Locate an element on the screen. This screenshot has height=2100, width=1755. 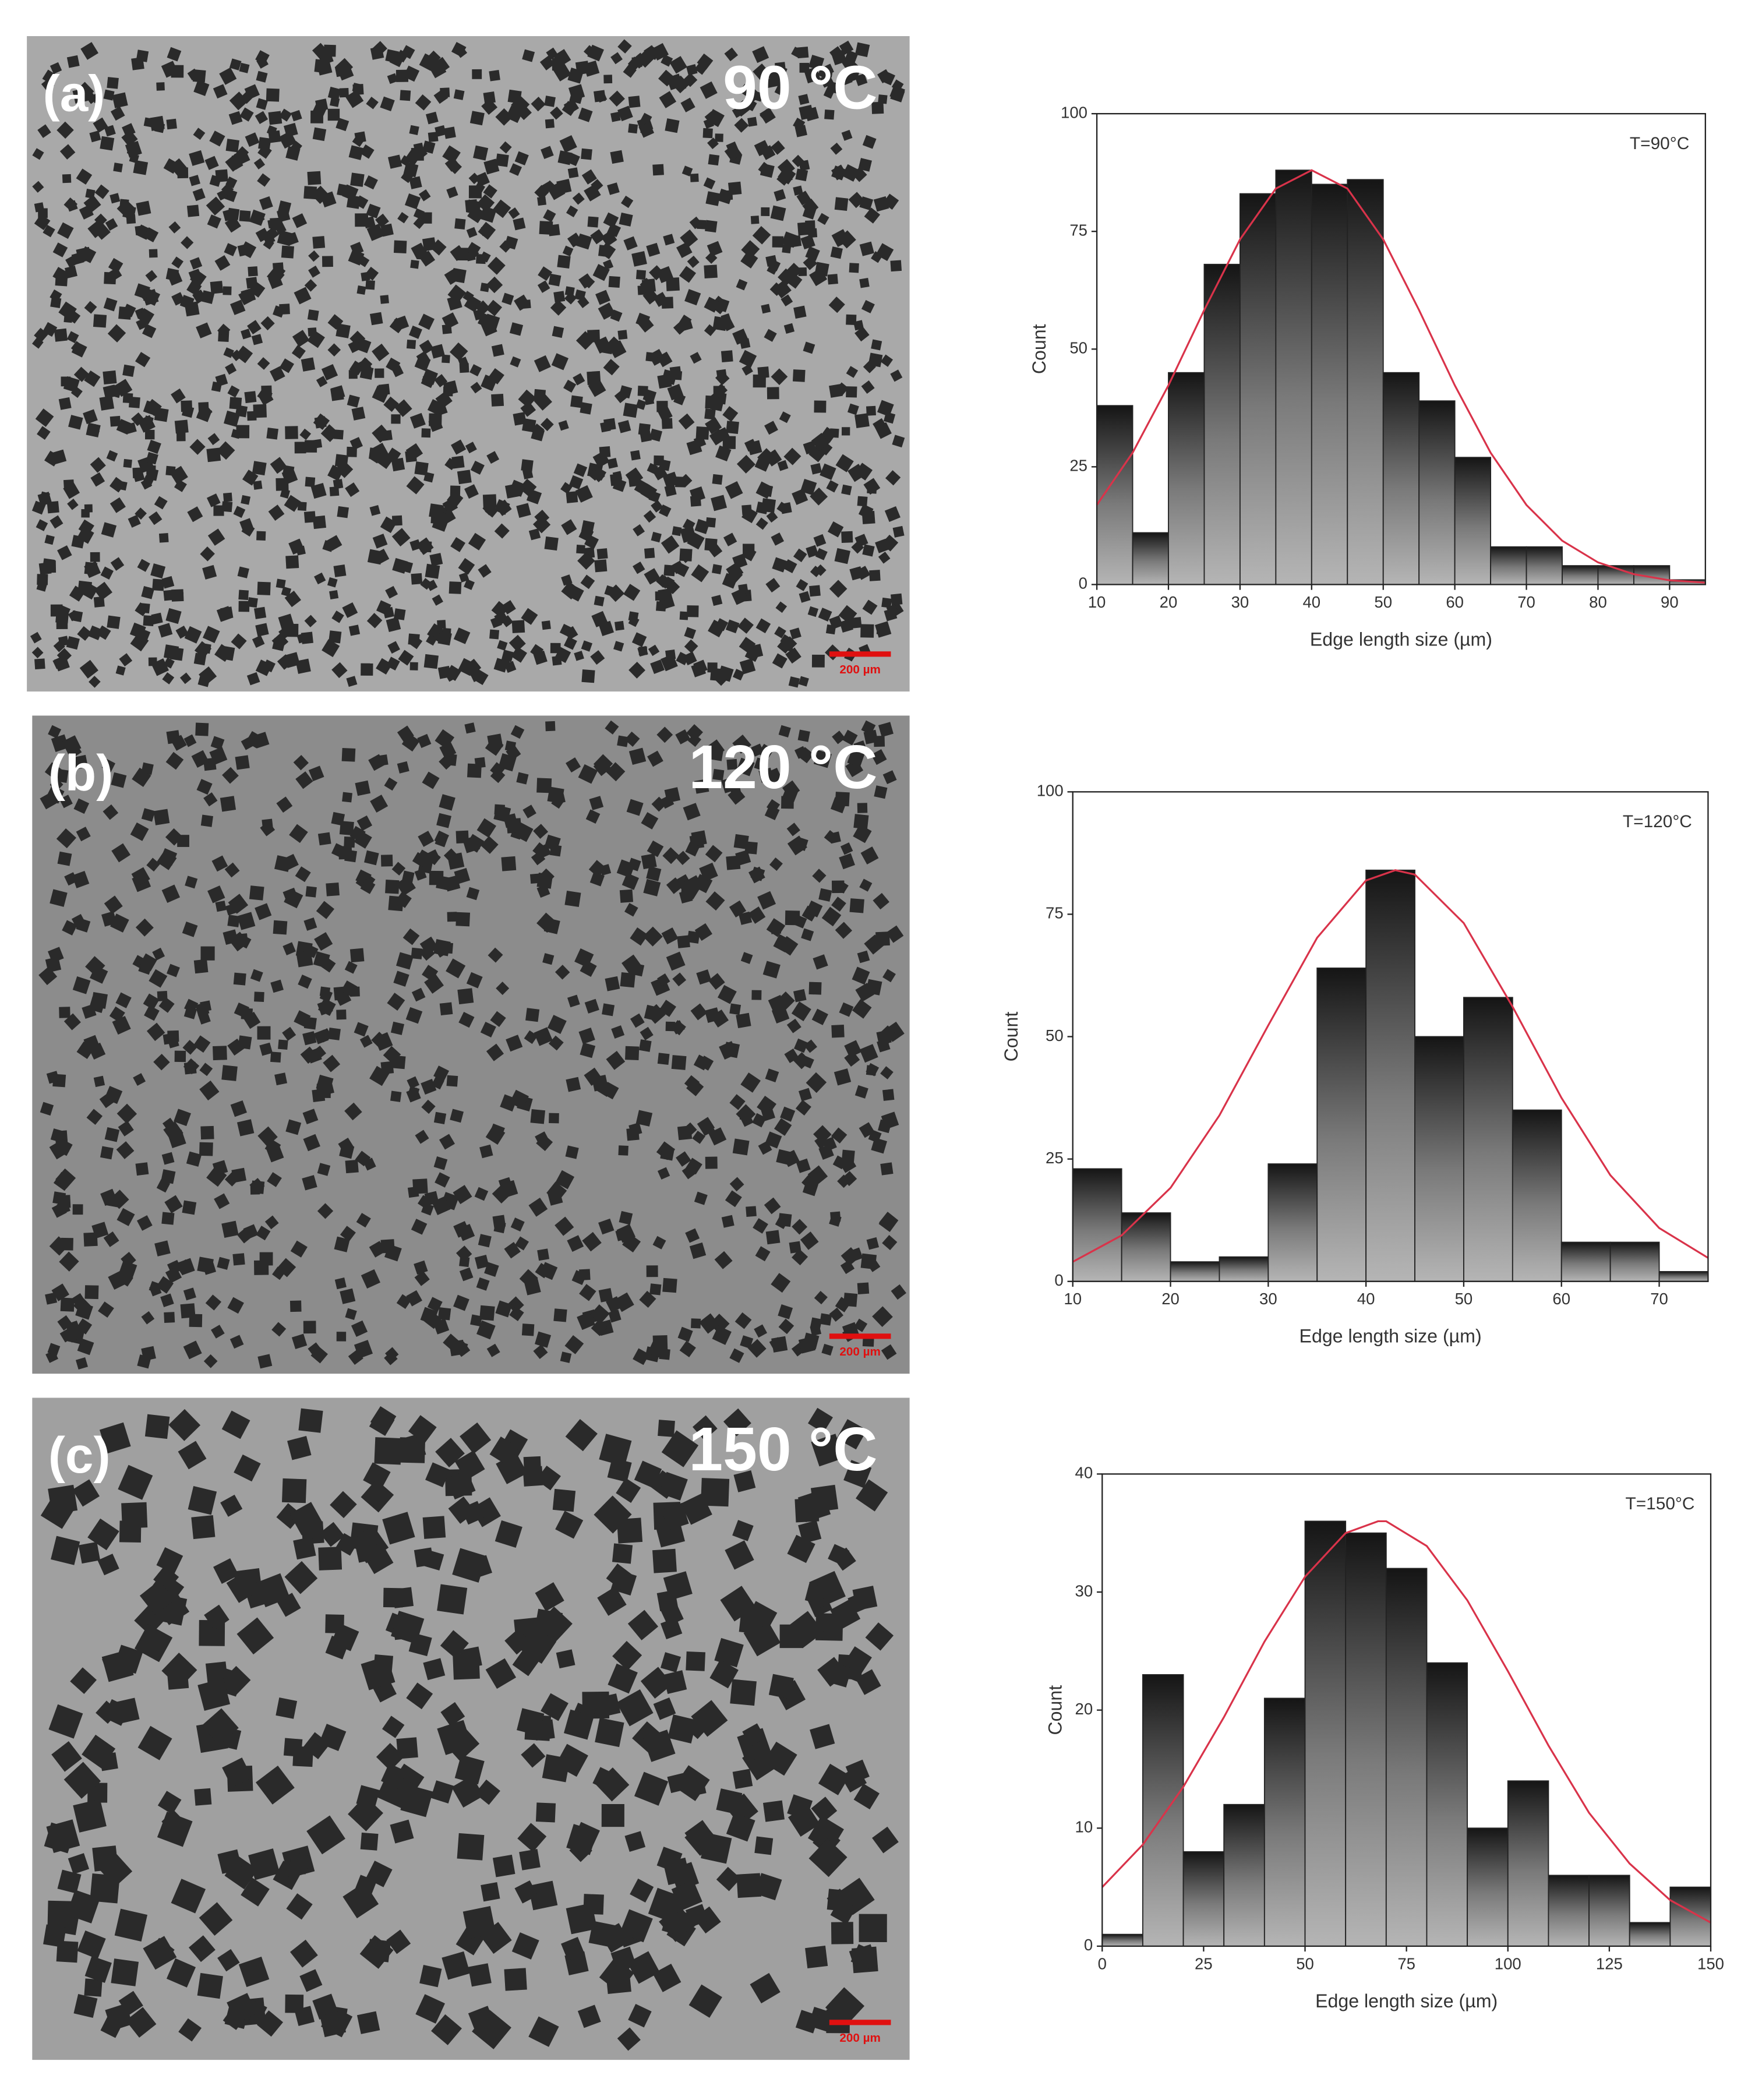
y-tick-label: 0 is located at coordinates (1088, 1945).